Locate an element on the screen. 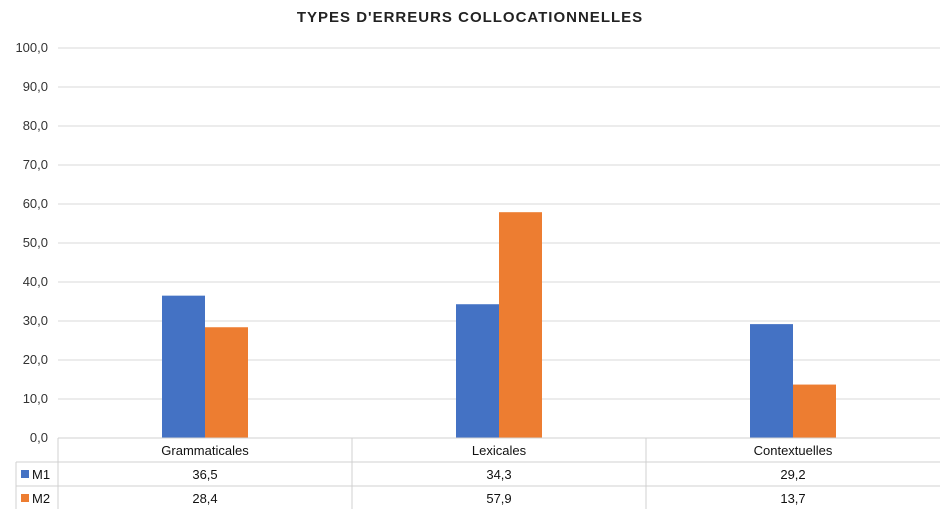 The height and width of the screenshot is (514, 940). y-tick-label: 40,0 is located at coordinates (35, 281).